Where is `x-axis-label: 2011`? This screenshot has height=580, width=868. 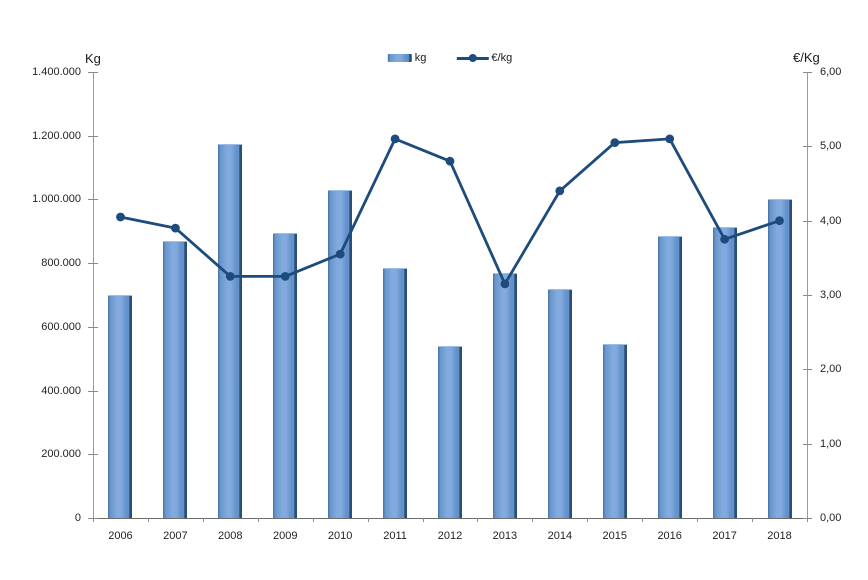
x-axis-label: 2011 is located at coordinates (395, 536).